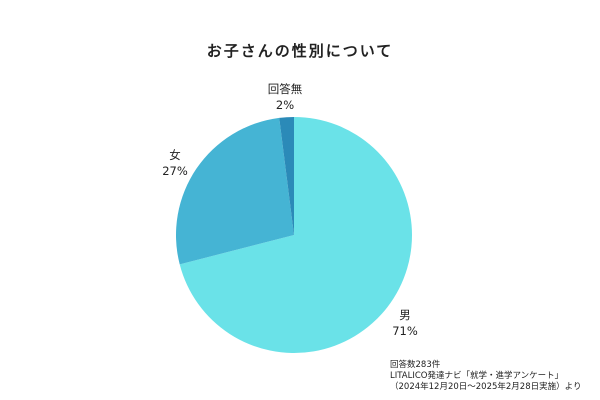 This screenshot has height=400, width=600. Describe the element at coordinates (175, 155) in the screenshot. I see `slice-label-name: 女` at that location.